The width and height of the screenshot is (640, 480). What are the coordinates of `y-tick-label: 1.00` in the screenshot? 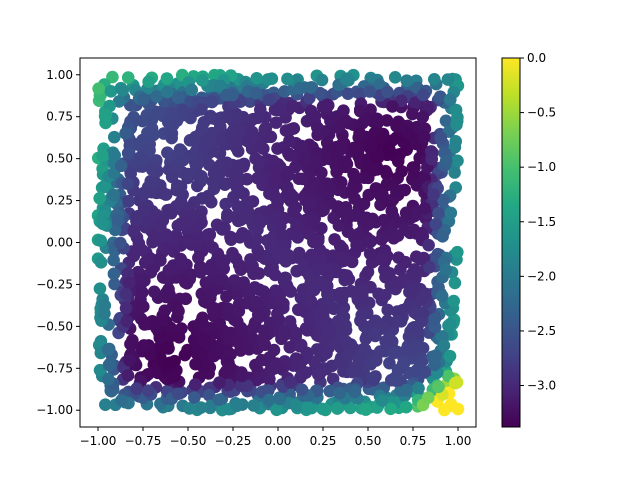 It's located at (59, 75).